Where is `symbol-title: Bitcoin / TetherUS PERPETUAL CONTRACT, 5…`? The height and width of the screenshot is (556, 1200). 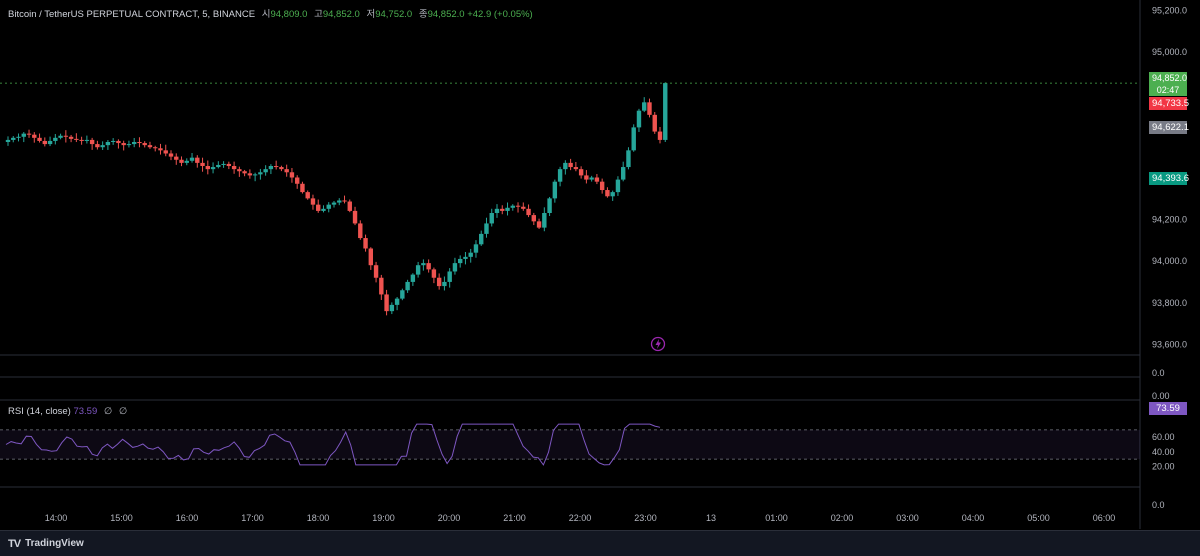
symbol-title: Bitcoin / TetherUS PERPETUAL CONTRACT, 5… is located at coordinates (132, 14).